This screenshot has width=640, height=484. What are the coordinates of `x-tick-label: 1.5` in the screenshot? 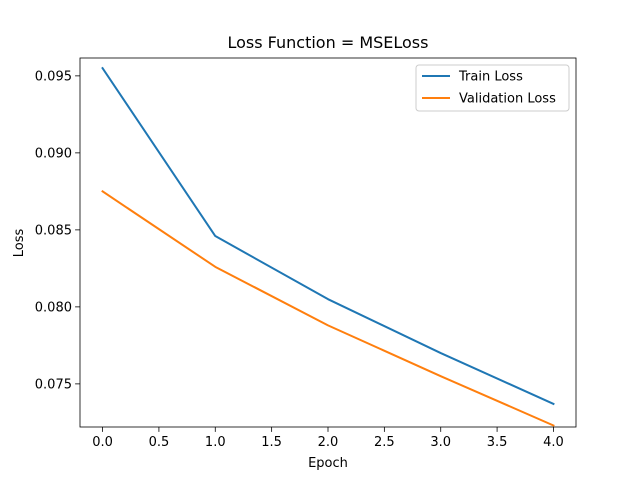 It's located at (271, 442).